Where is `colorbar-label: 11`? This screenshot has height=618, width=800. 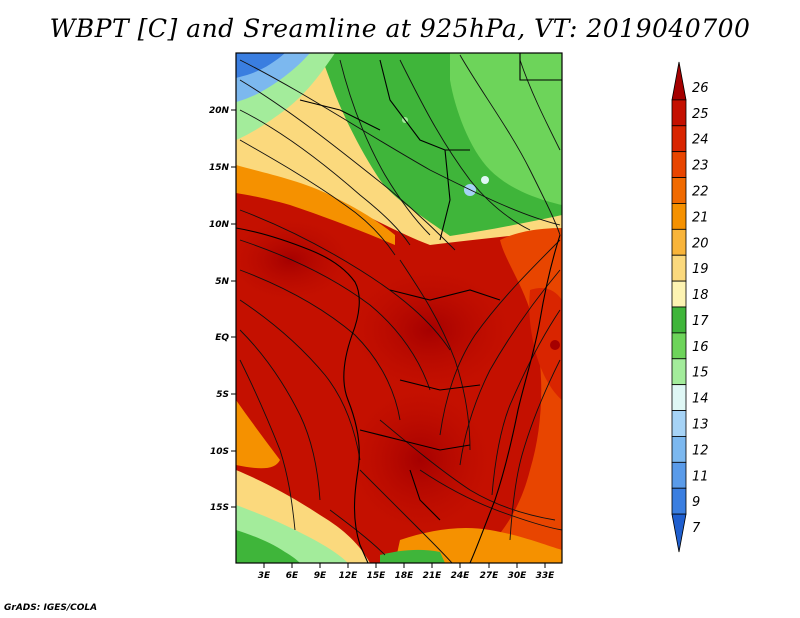
colorbar-label: 11 is located at coordinates (700, 476).